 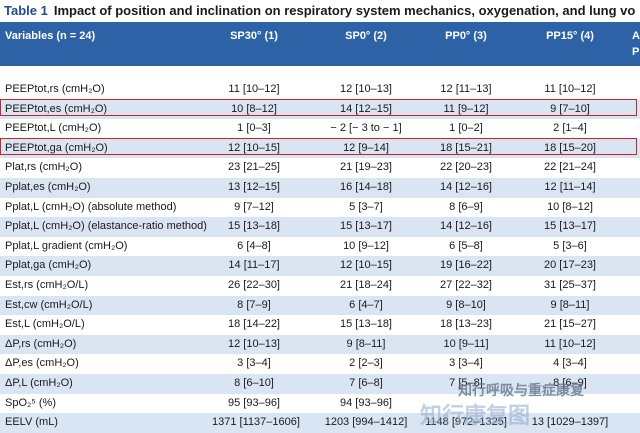 What do you see at coordinates (254, 108) in the screenshot?
I see `row-value-v1: 10 [8–12]` at bounding box center [254, 108].